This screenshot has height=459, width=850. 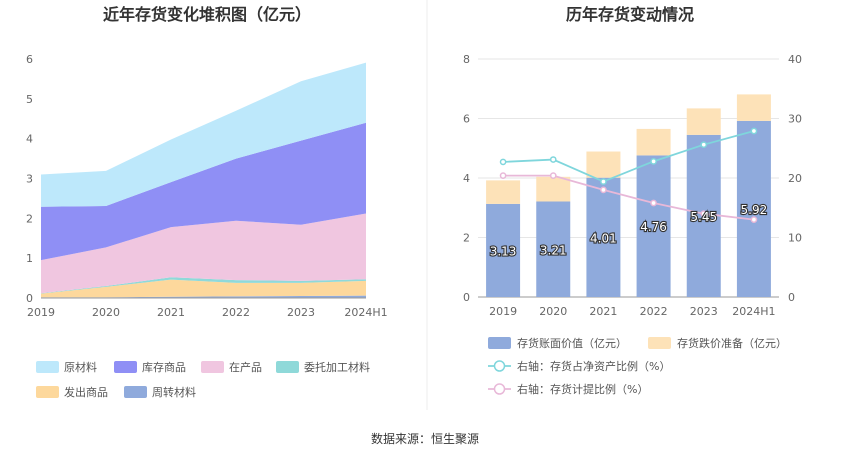 I want to click on legend-label: 右轴：存货计提比例（%）, so click(x=582, y=389).